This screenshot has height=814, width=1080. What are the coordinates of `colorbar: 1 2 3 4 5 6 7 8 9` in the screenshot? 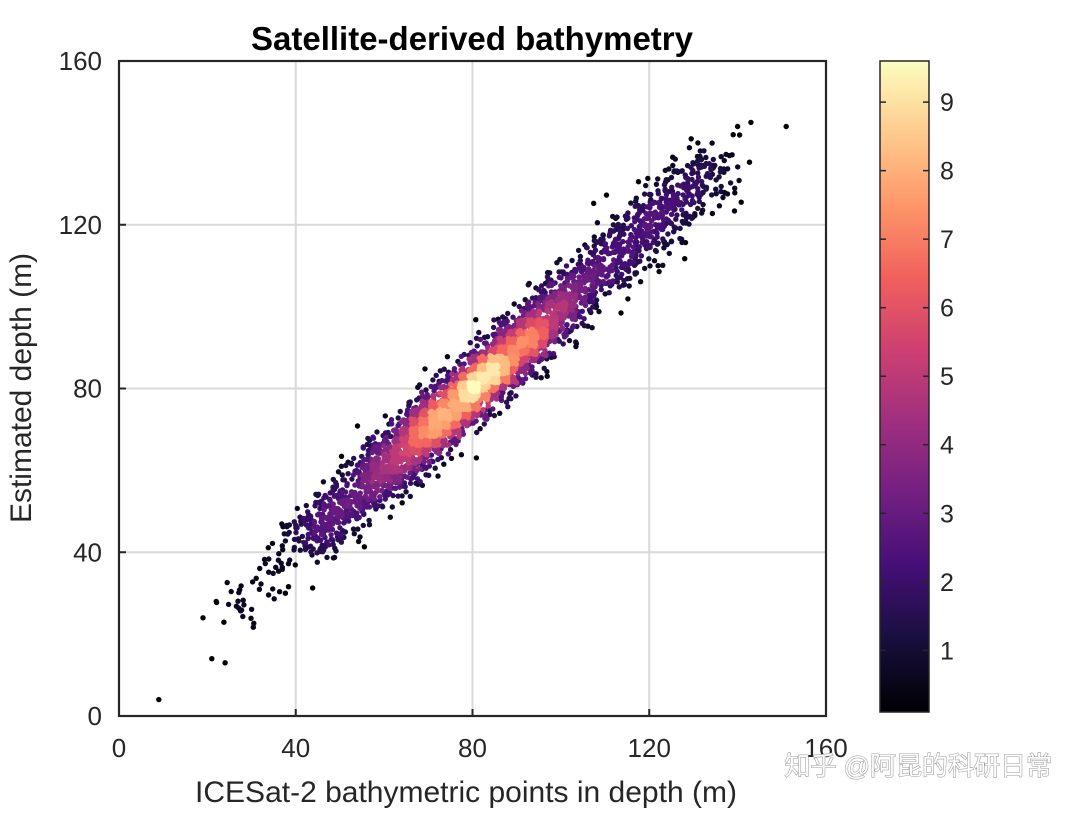 It's located at (916, 386).